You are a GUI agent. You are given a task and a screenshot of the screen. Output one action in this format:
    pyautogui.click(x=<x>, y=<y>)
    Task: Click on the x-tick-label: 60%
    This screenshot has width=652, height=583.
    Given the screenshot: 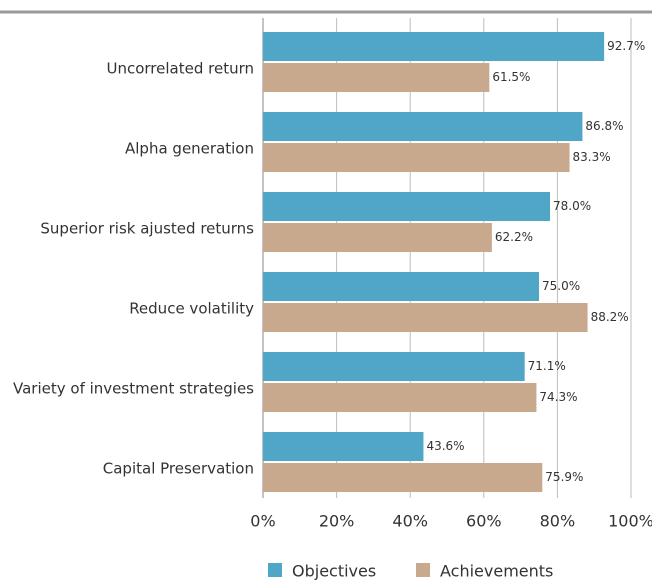 What is the action you would take?
    pyautogui.click(x=484, y=521)
    